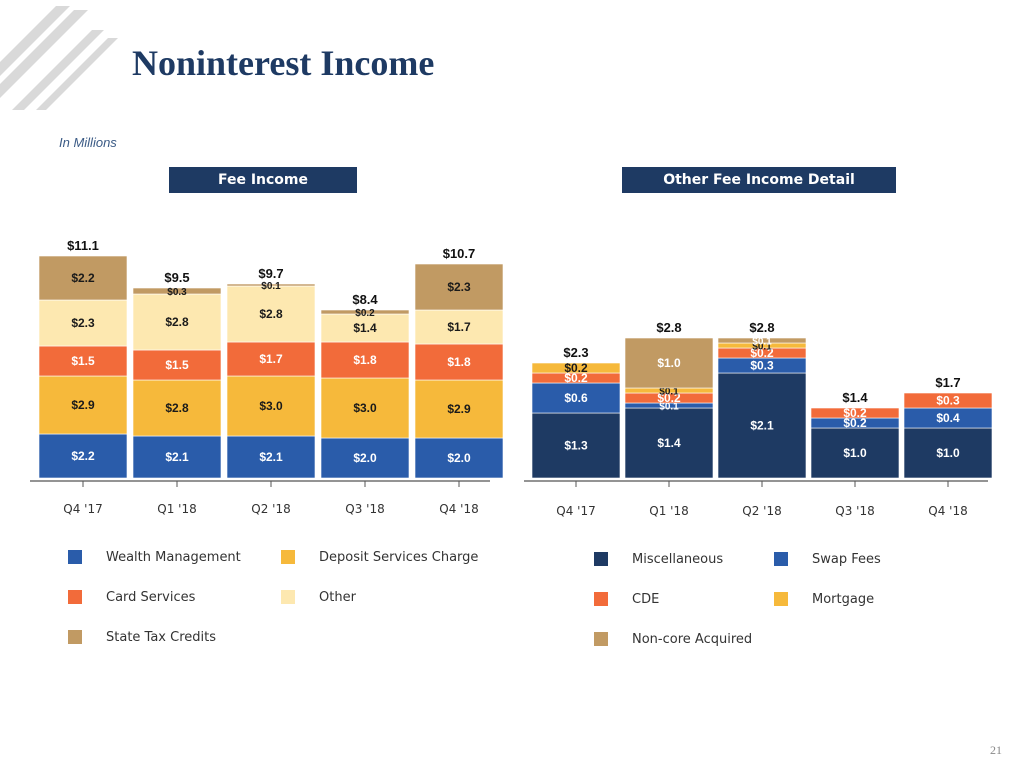  What do you see at coordinates (399, 557) in the screenshot?
I see `legend-label: Deposit Services Charge` at bounding box center [399, 557].